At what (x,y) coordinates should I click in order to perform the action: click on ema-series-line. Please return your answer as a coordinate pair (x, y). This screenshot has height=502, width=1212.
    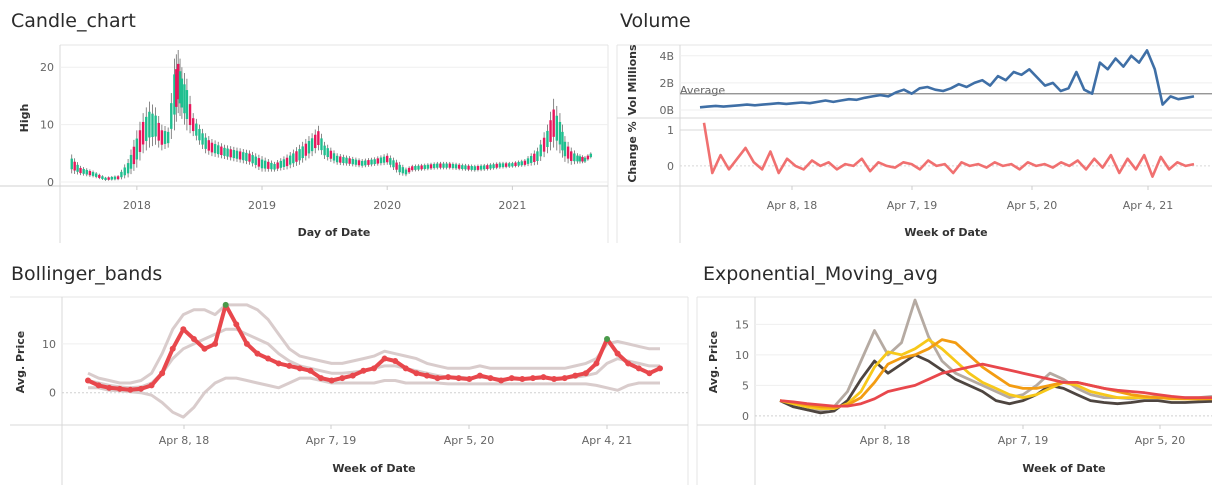
    Looking at the image, I should click on (995, 385).